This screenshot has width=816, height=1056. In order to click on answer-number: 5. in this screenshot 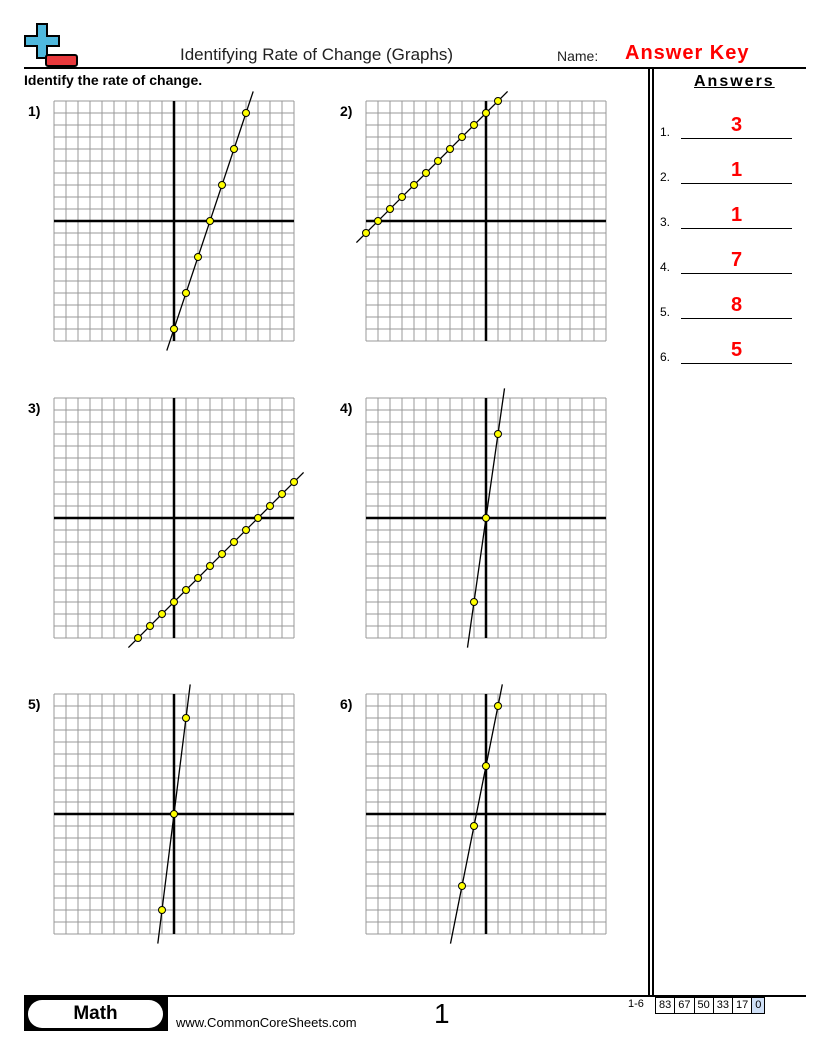, I will do `click(665, 312)`.